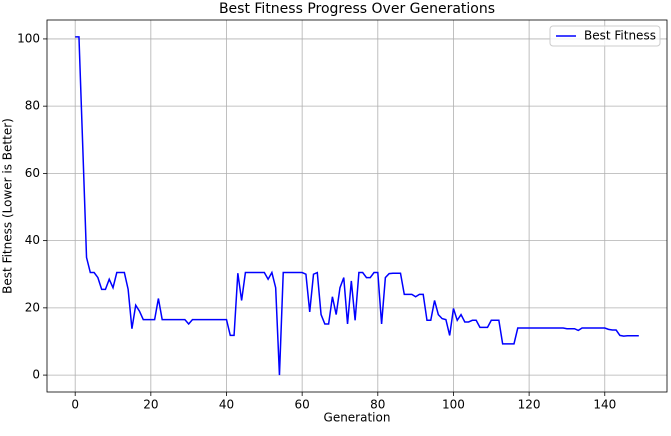 The height and width of the screenshot is (436, 671). I want to click on legend-box, so click(605, 36).